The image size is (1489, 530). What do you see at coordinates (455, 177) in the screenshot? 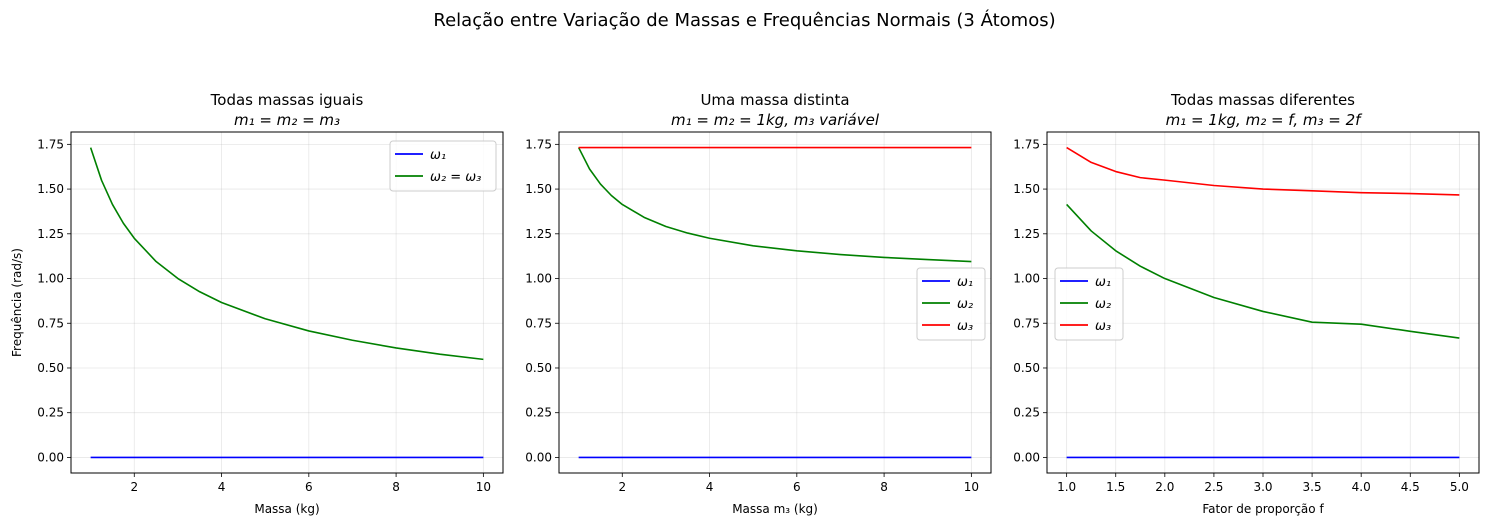
I see `legend-label: ω₂ = ω₃` at bounding box center [455, 177].